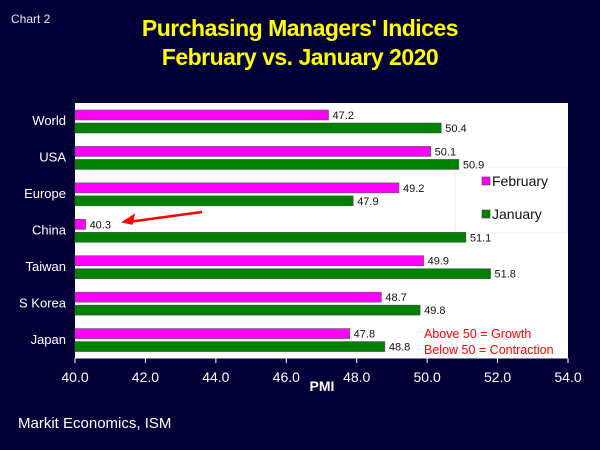 This screenshot has height=450, width=600. Describe the element at coordinates (505, 275) in the screenshot. I see `data-label: 51.8` at that location.